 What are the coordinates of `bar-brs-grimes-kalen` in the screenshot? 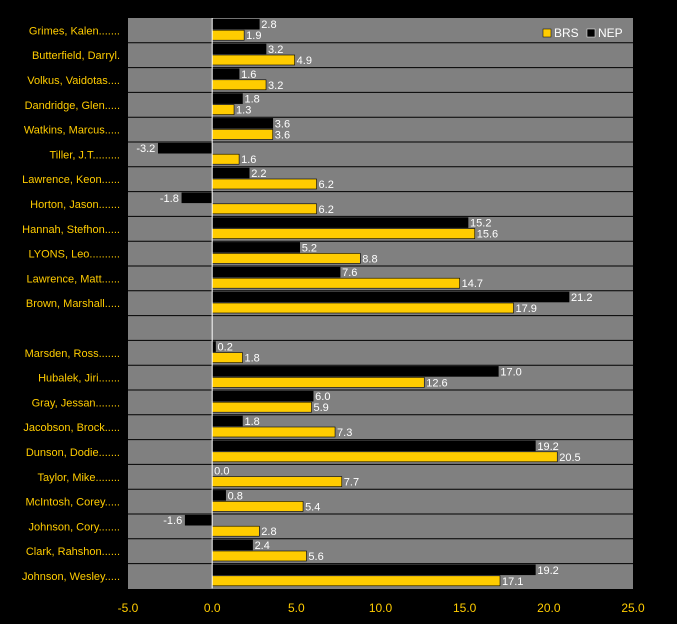 It's located at (228, 35).